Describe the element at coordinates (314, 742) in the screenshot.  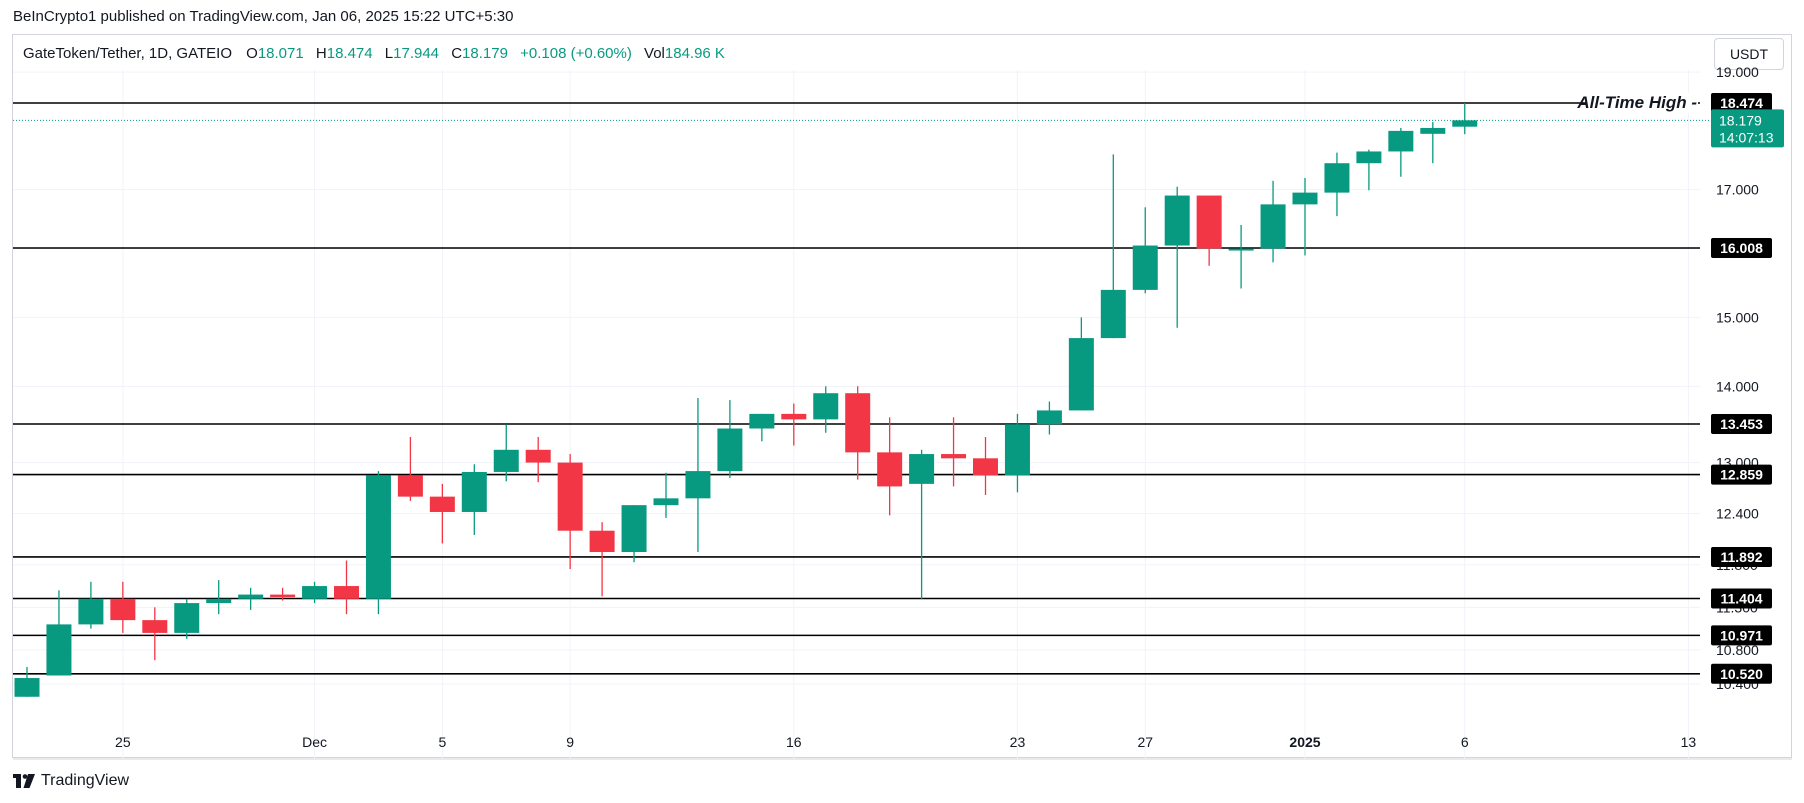
I see `x-tick-label: Dec` at that location.